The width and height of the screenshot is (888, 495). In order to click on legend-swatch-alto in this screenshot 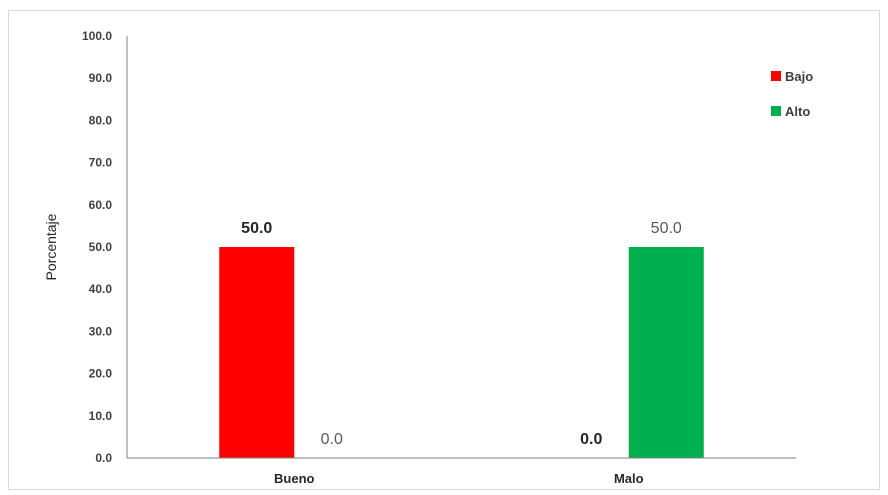, I will do `click(776, 111)`.